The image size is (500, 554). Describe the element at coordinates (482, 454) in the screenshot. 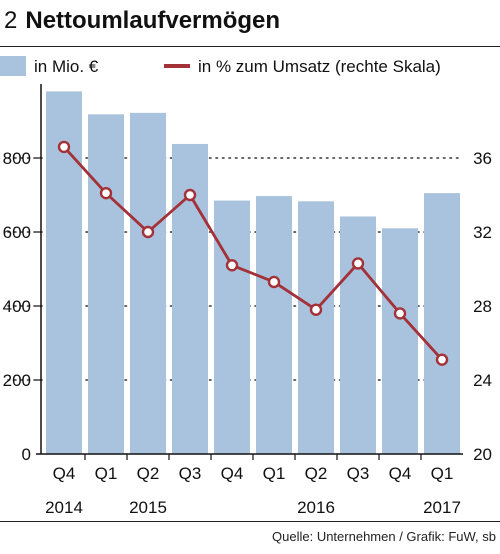

I see `y-right-tick-label: 20` at that location.